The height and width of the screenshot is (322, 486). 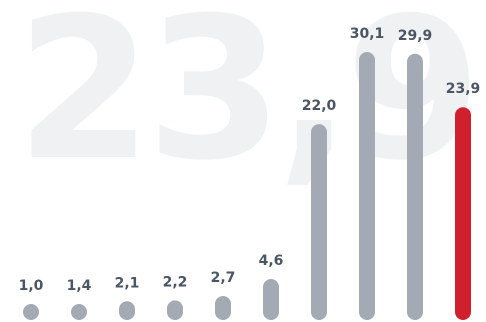 I want to click on bar-label-4: 2,2, so click(x=175, y=282).